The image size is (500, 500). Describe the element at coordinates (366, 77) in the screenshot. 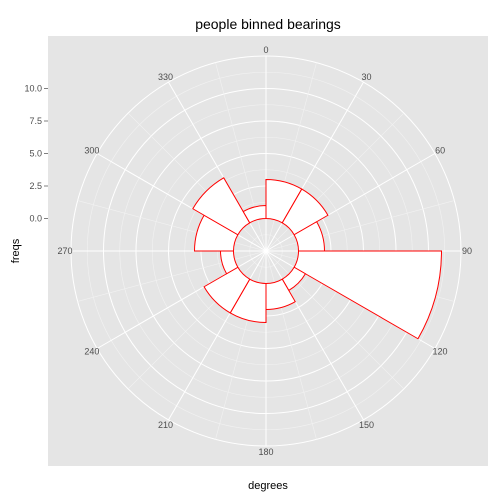

I see `angle-tick-label: 30` at that location.